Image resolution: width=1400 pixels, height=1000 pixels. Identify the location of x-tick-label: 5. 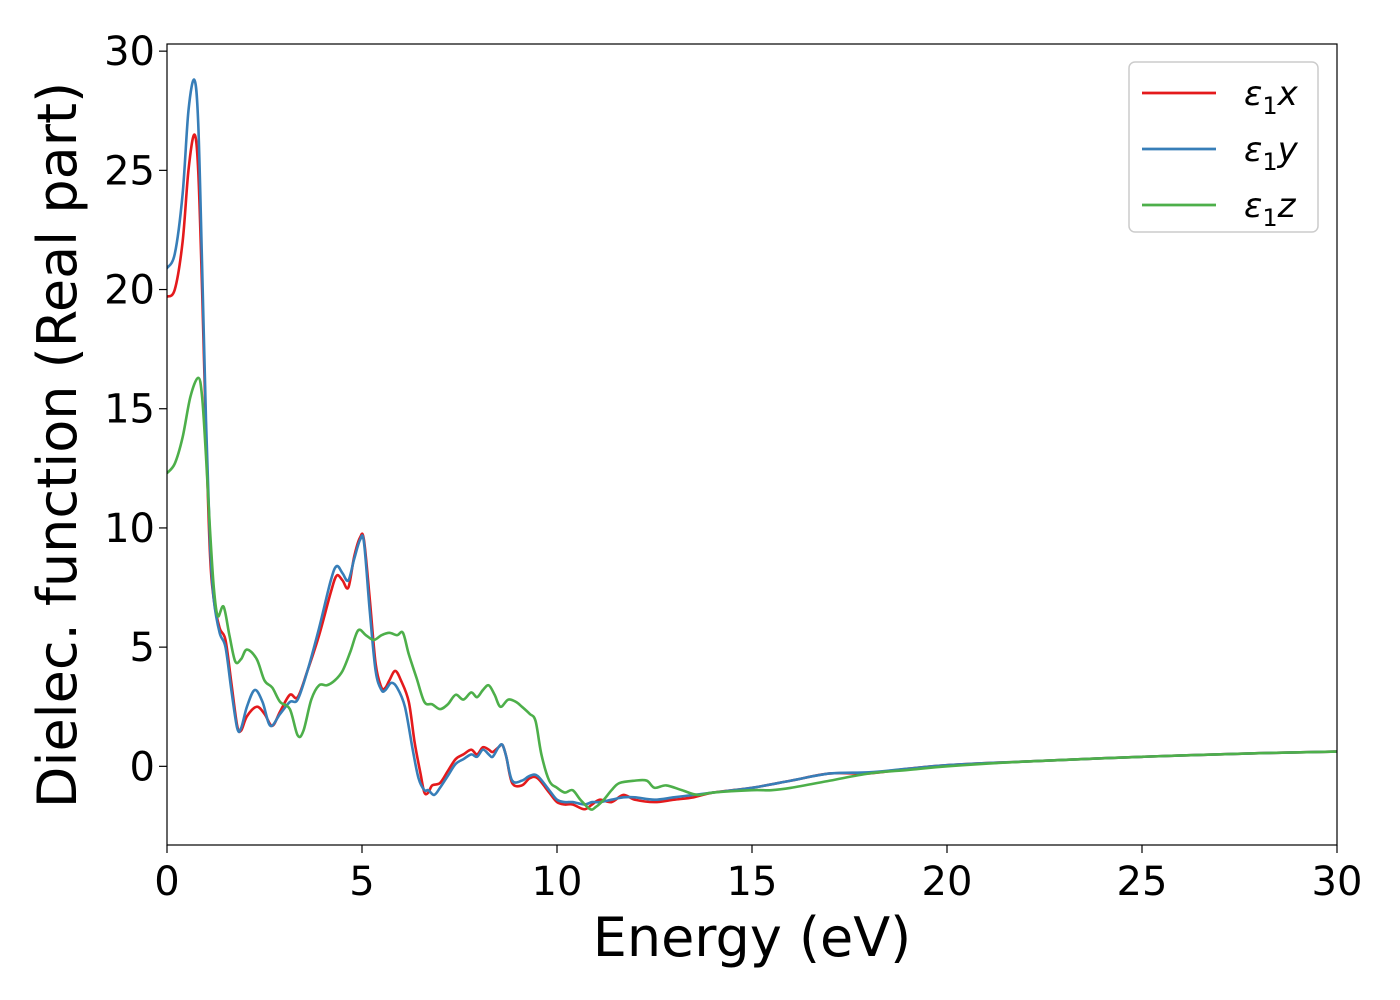
(361, 882).